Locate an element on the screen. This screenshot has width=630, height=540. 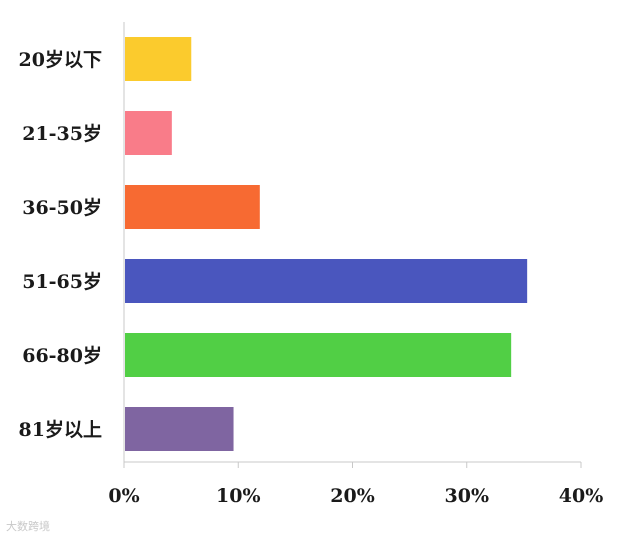
x-tick-label: 40% is located at coordinates (581, 496).